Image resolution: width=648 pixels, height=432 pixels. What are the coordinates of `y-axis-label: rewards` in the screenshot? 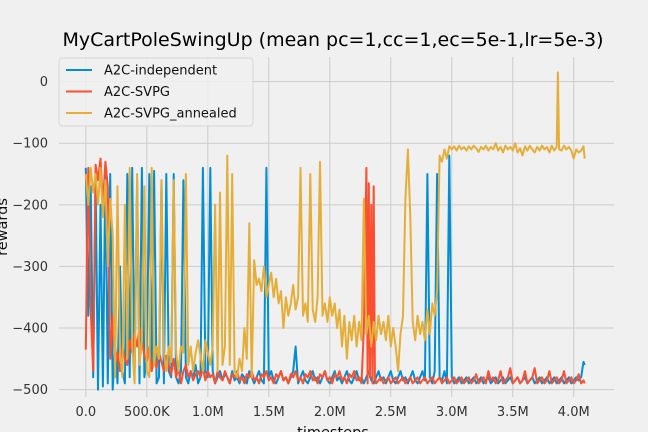 It's located at (5, 227).